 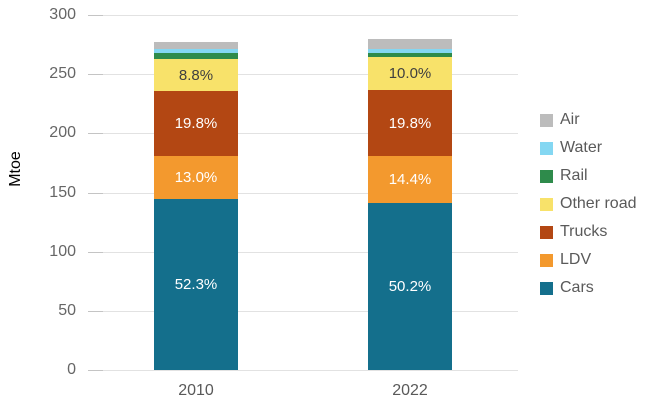 I want to click on bar-segment-other-road-2010: 8.8%, so click(x=196, y=75).